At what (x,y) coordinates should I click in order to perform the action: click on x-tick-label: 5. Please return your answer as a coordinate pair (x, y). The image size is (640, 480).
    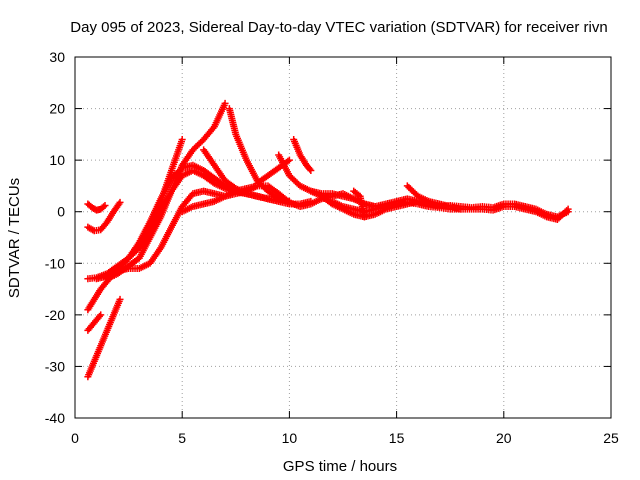
    Looking at the image, I should click on (182, 438).